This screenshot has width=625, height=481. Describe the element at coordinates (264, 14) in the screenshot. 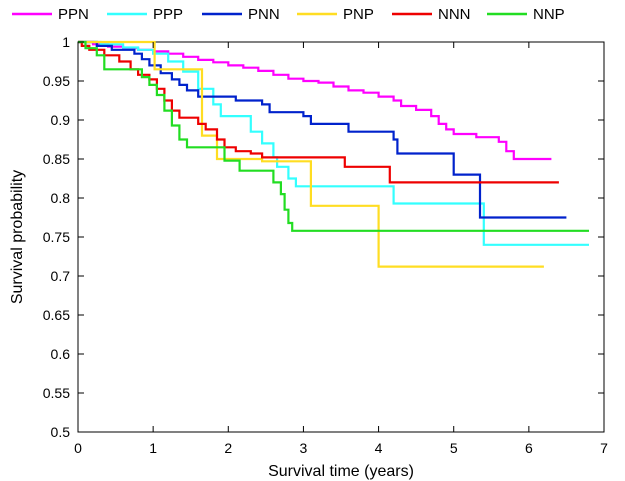

I see `legend-label: PNN` at that location.